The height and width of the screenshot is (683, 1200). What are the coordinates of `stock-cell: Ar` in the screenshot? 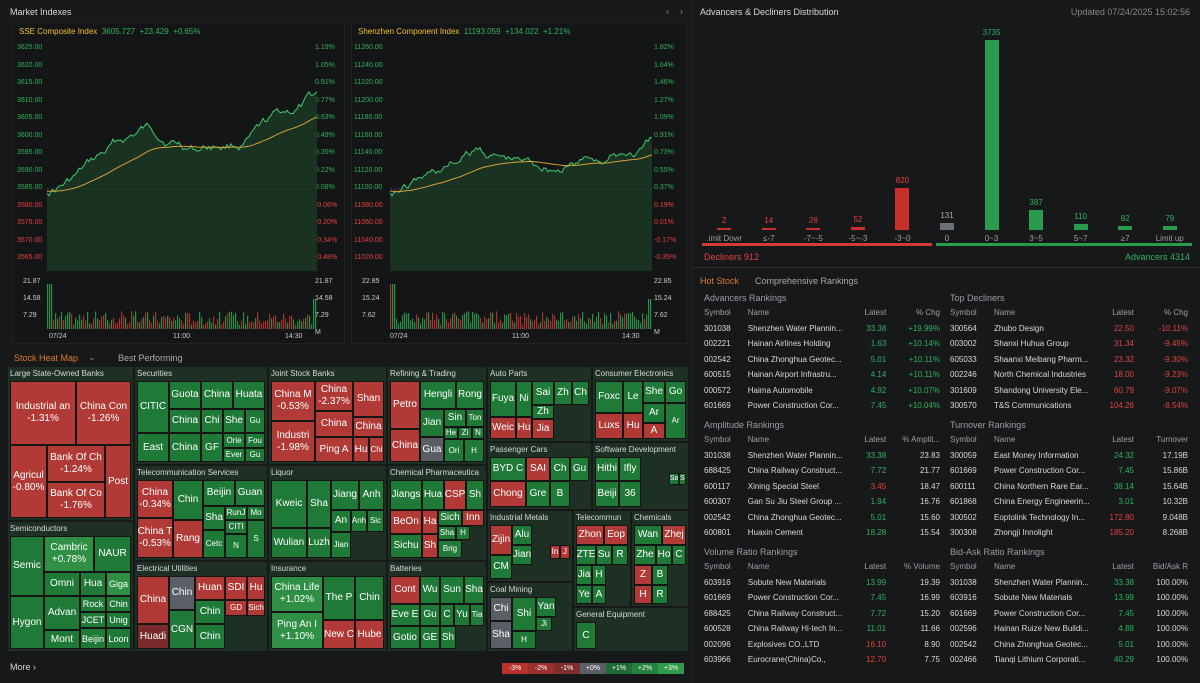 It's located at (675, 421).